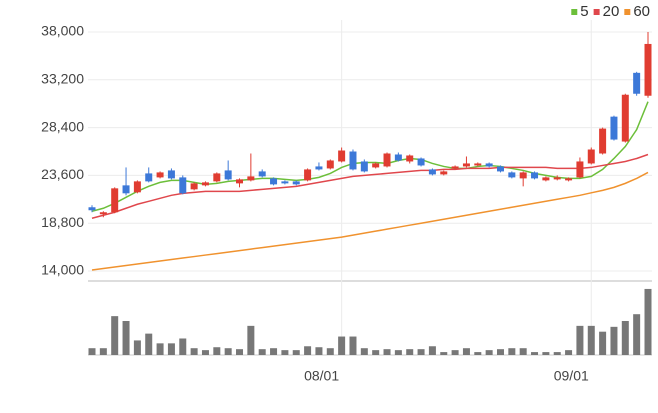 This screenshot has width=658, height=413. I want to click on x-tick-label: 08/01, so click(321, 376).